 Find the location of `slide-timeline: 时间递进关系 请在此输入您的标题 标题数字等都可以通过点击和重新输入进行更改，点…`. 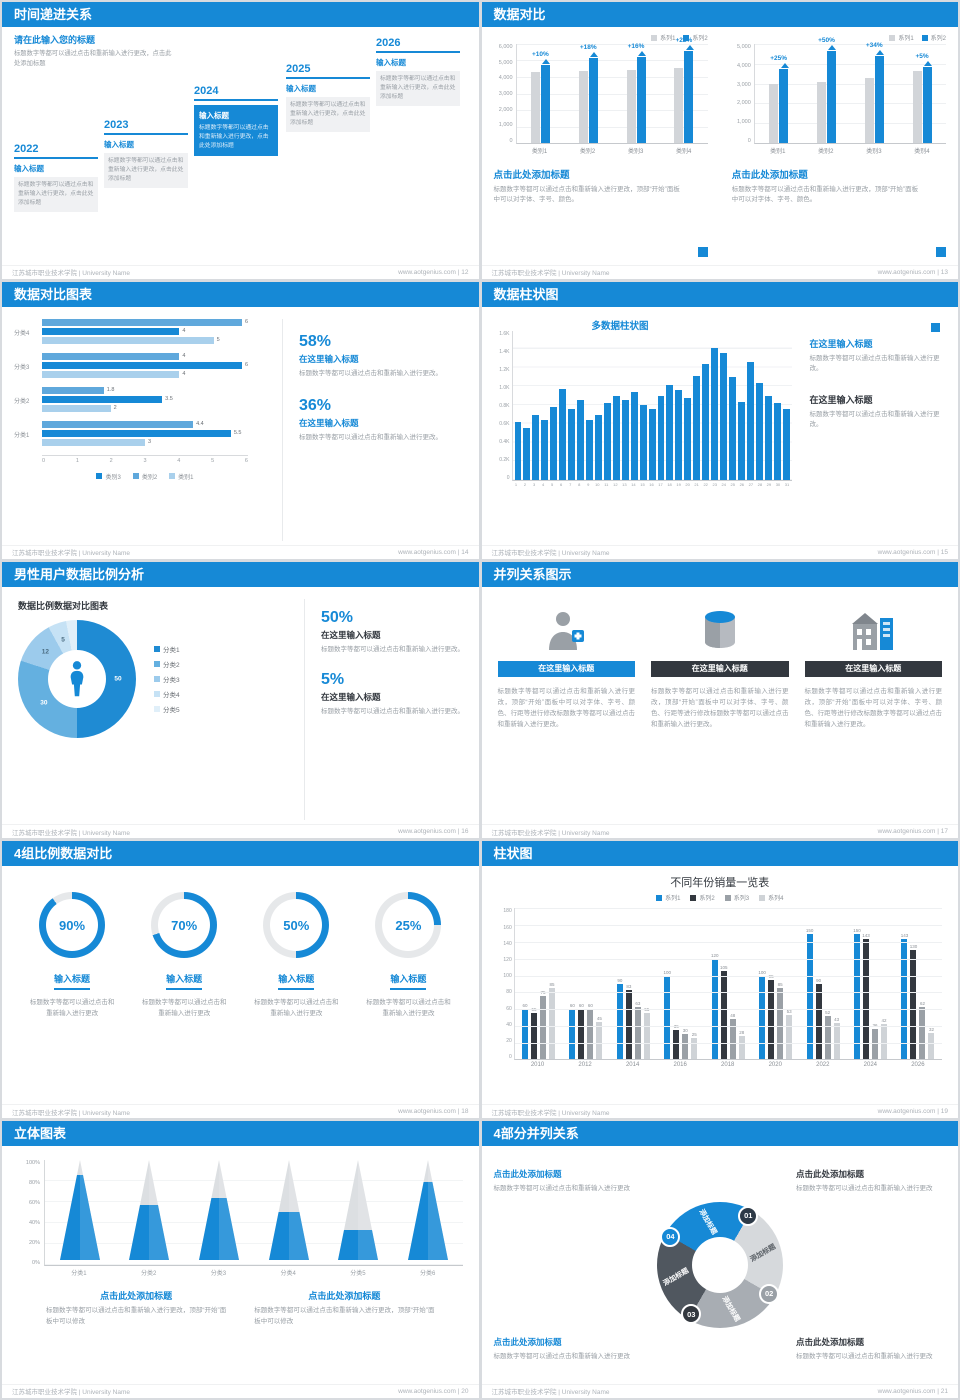

slide-timeline: 时间递进关系 请在此输入您的标题 标题数字等都可以通过点击和重新输入进行更改，点… is located at coordinates (240, 140).